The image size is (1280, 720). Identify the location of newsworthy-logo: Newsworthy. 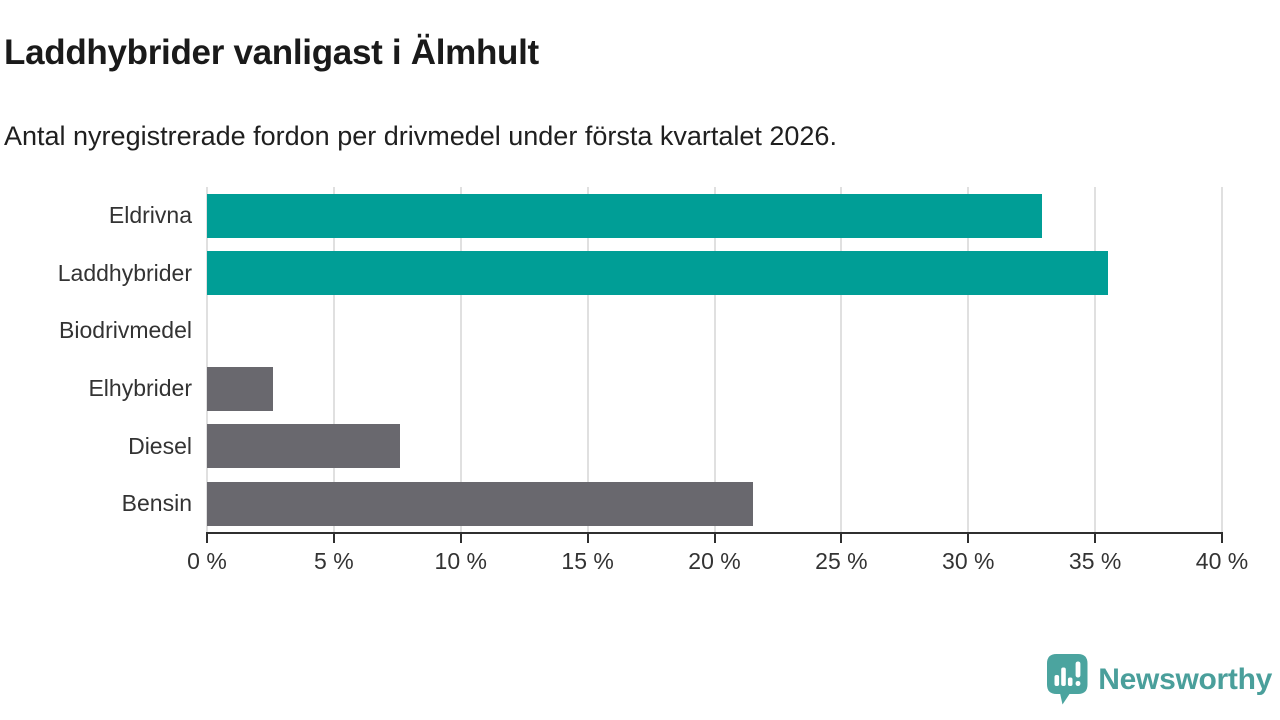
(1159, 679).